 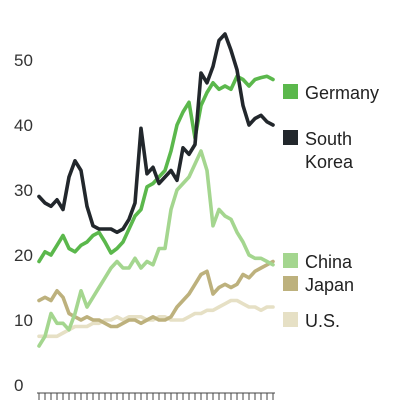 I want to click on x-axis, so click(x=156, y=396).